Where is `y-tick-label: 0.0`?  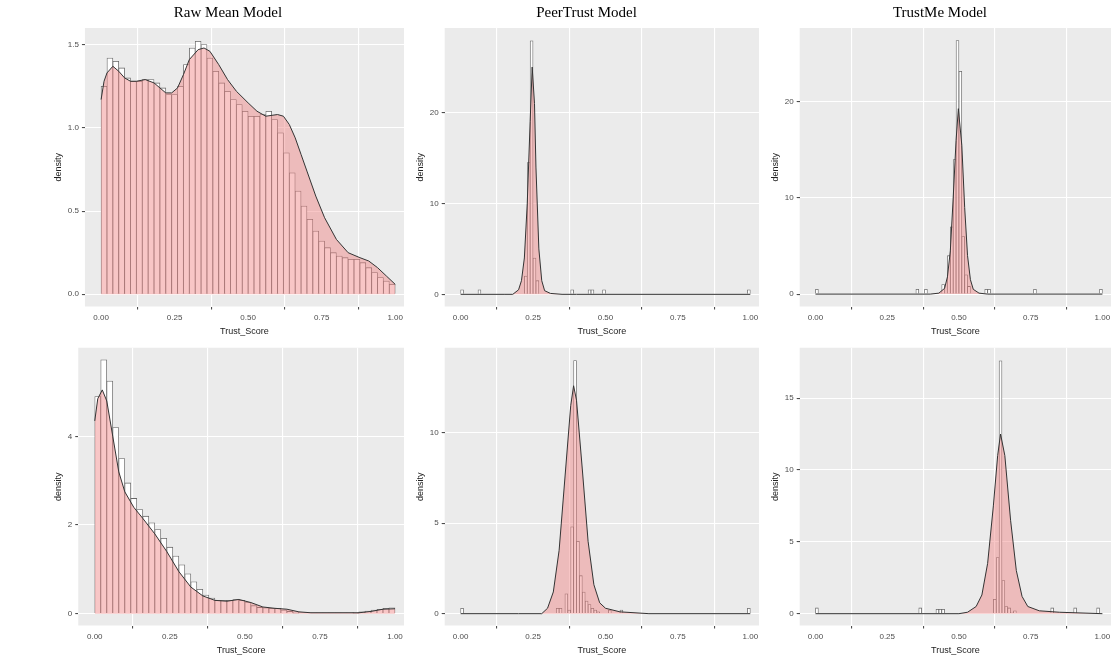 y-tick-label: 0.0 is located at coordinates (73, 294).